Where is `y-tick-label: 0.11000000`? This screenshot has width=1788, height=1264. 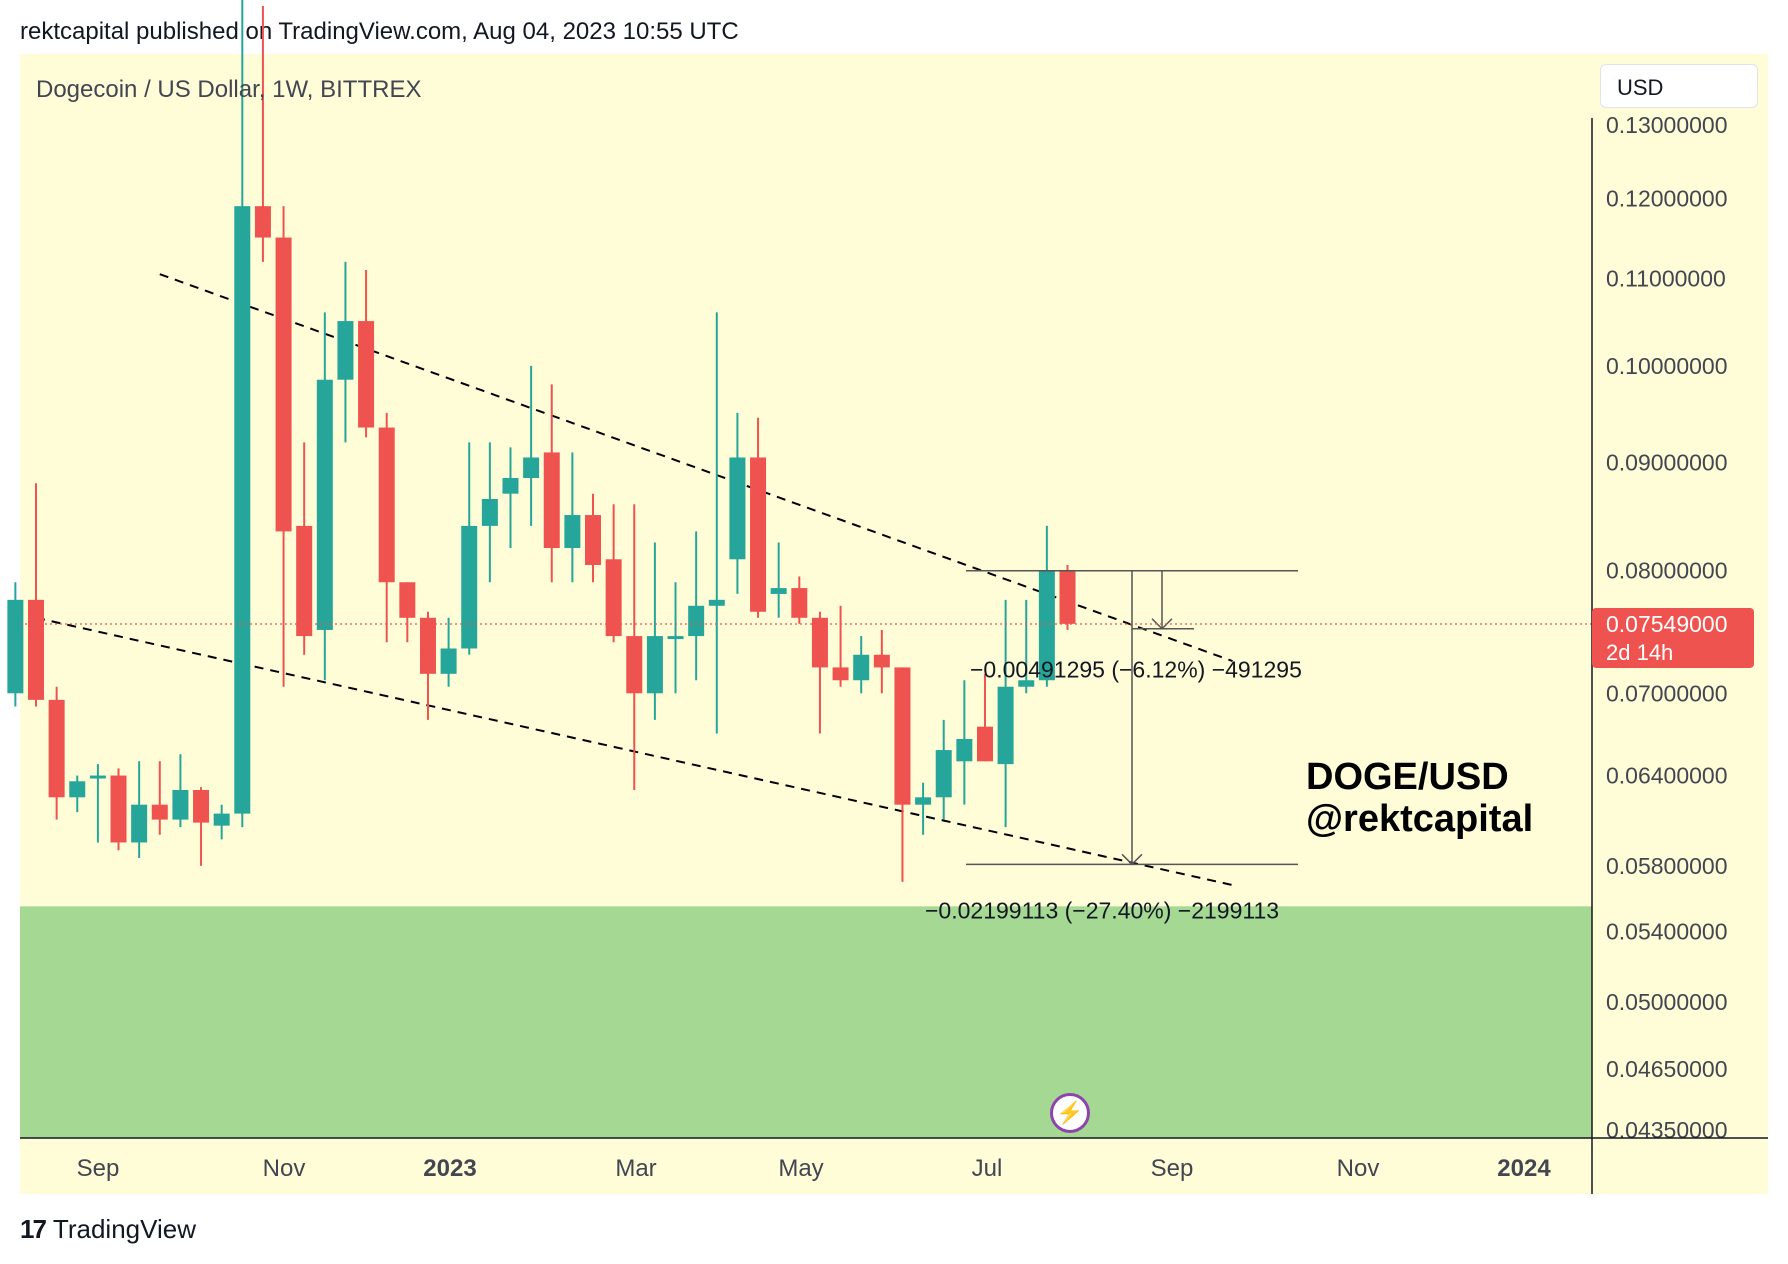 y-tick-label: 0.11000000 is located at coordinates (1666, 278).